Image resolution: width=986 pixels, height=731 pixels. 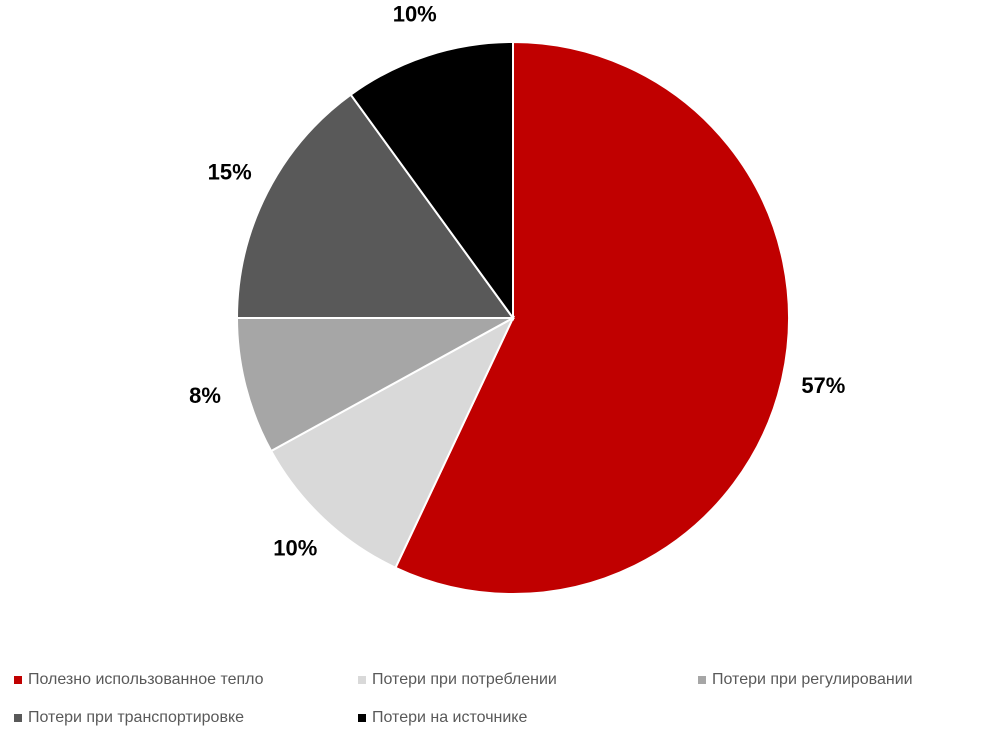 I want to click on data-label: 15%, so click(x=230, y=171).